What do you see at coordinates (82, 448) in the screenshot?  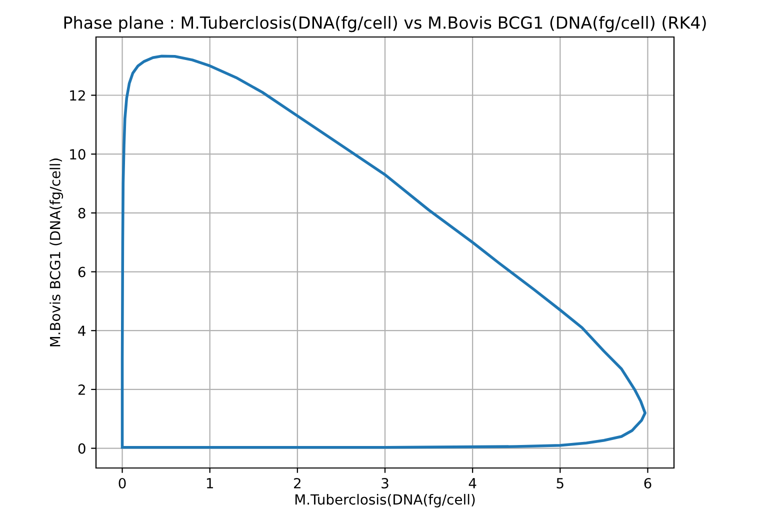 I see `y-tick-label: 0` at bounding box center [82, 448].